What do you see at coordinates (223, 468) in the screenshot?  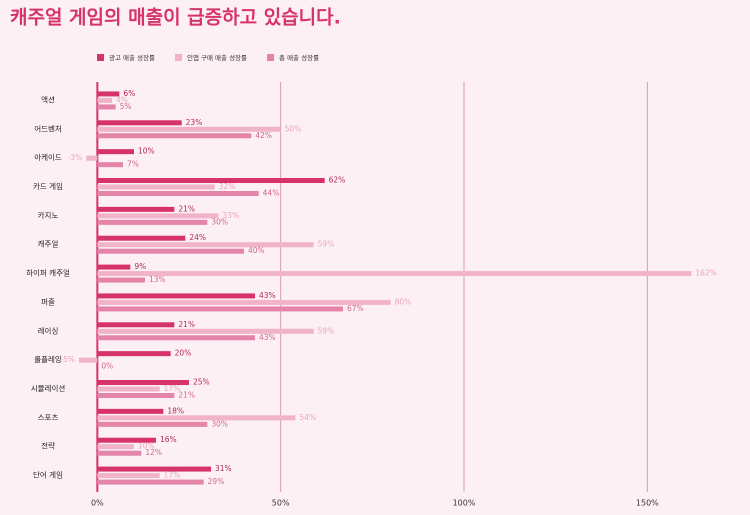 I see `value-label: 31%` at bounding box center [223, 468].